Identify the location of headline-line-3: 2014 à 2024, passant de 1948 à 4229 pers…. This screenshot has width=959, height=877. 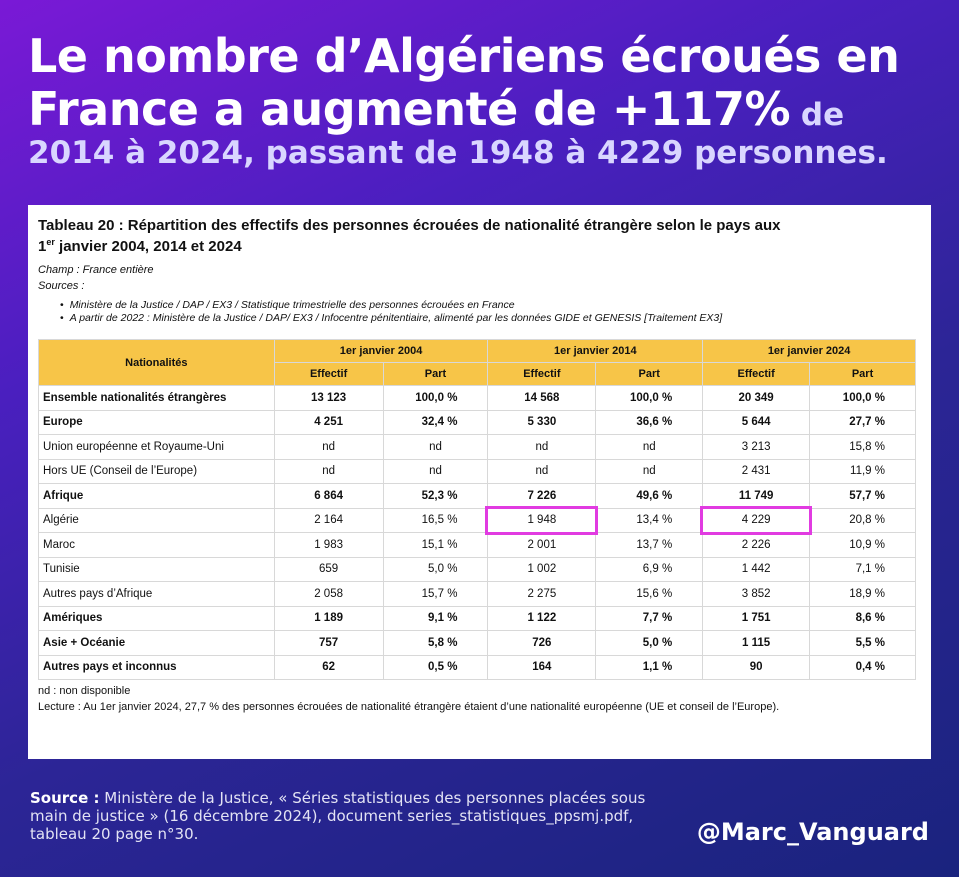
(458, 152).